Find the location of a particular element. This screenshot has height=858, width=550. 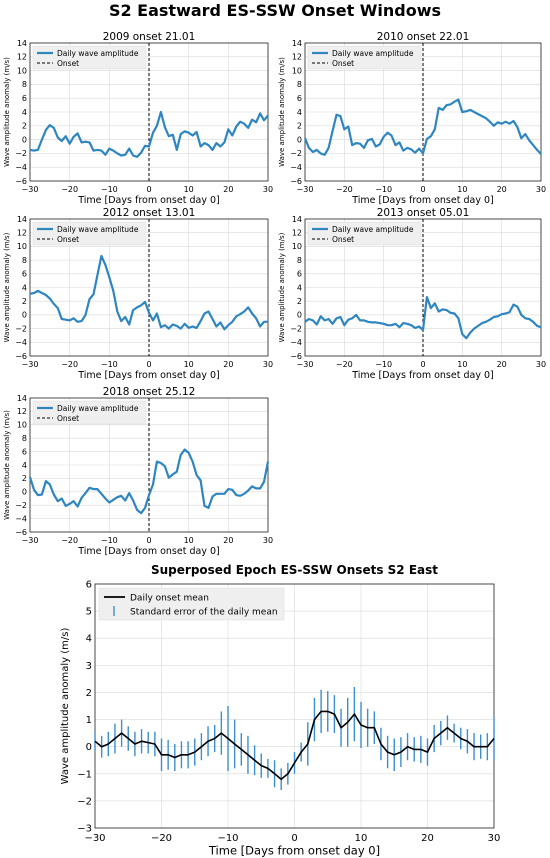

y-tick-label: −1 is located at coordinates (84, 774).